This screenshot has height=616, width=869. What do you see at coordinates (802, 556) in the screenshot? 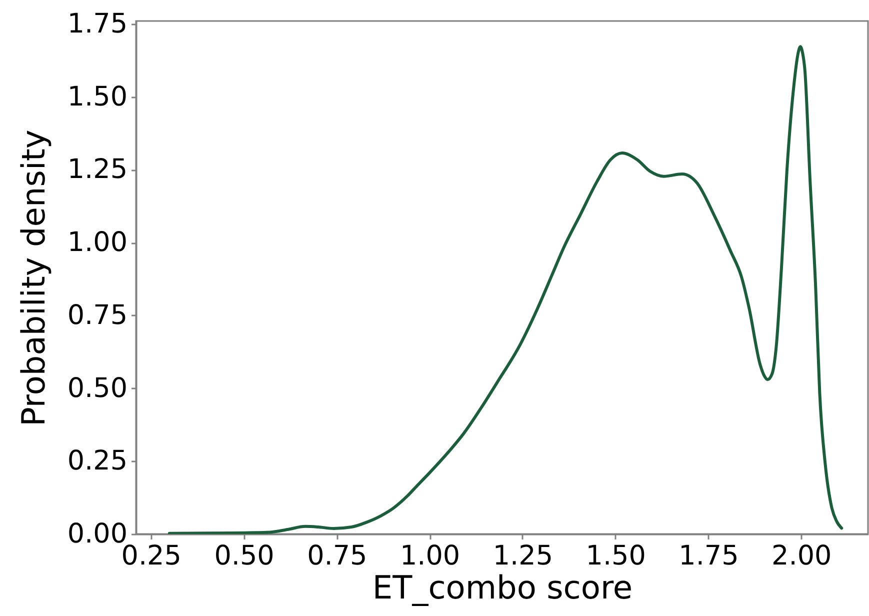
I see `x-tick-label: 2.00` at bounding box center [802, 556].